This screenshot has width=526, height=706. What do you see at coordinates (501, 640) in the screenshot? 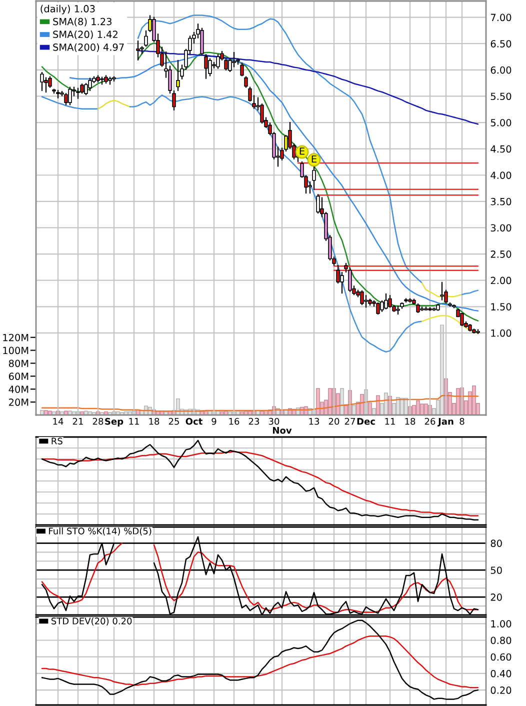
I see `y-tick-label: 0.80` at bounding box center [501, 640].